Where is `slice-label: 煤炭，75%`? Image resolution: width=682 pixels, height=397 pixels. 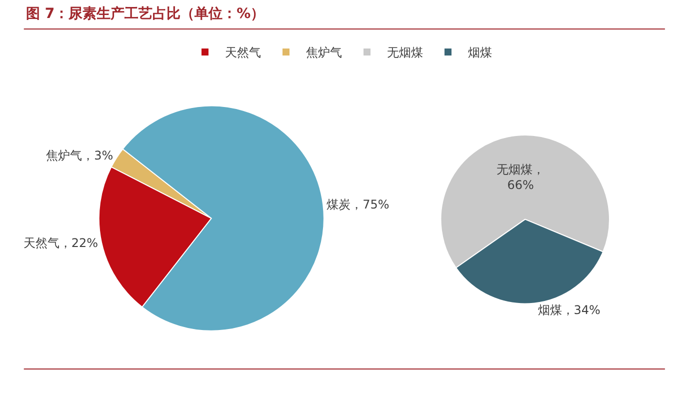
slice-label: 煤炭，75% is located at coordinates (358, 205).